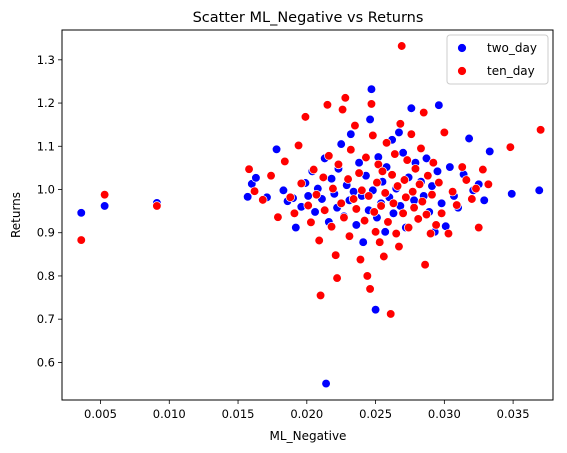  I want to click on legend-label-ten-day: ten_day, so click(511, 71).